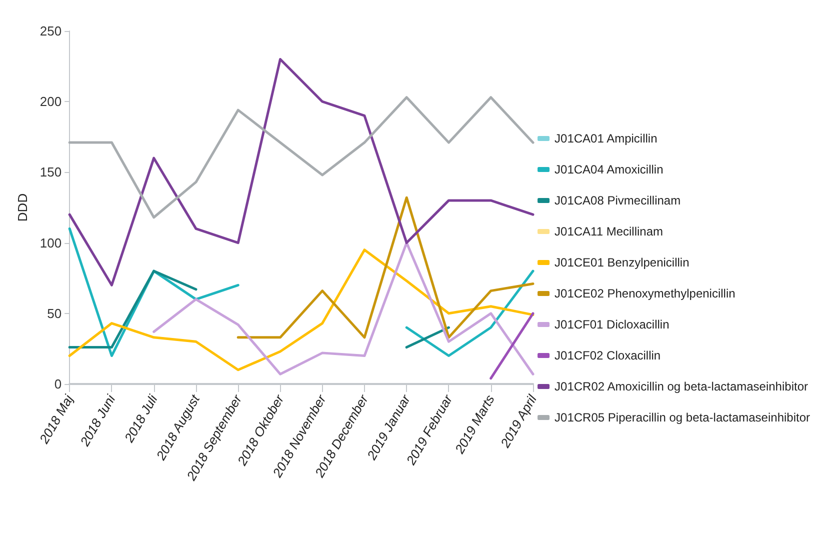 Image resolution: width=831 pixels, height=558 pixels. Describe the element at coordinates (622, 263) in the screenshot. I see `legend-label: J01CE01 Benzylpenicillin` at that location.